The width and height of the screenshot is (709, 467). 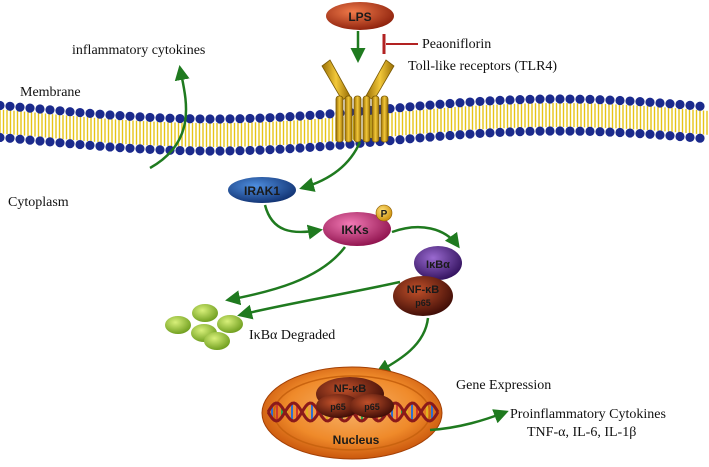 What do you see at coordinates (286, 273) in the screenshot?
I see `ikks-to-degraded-arrow` at bounding box center [286, 273].